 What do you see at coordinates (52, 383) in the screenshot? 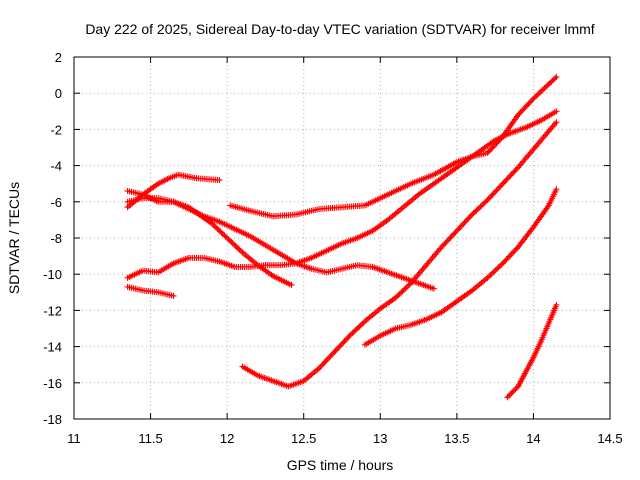
I see `y-tick-label: -16` at bounding box center [52, 383].